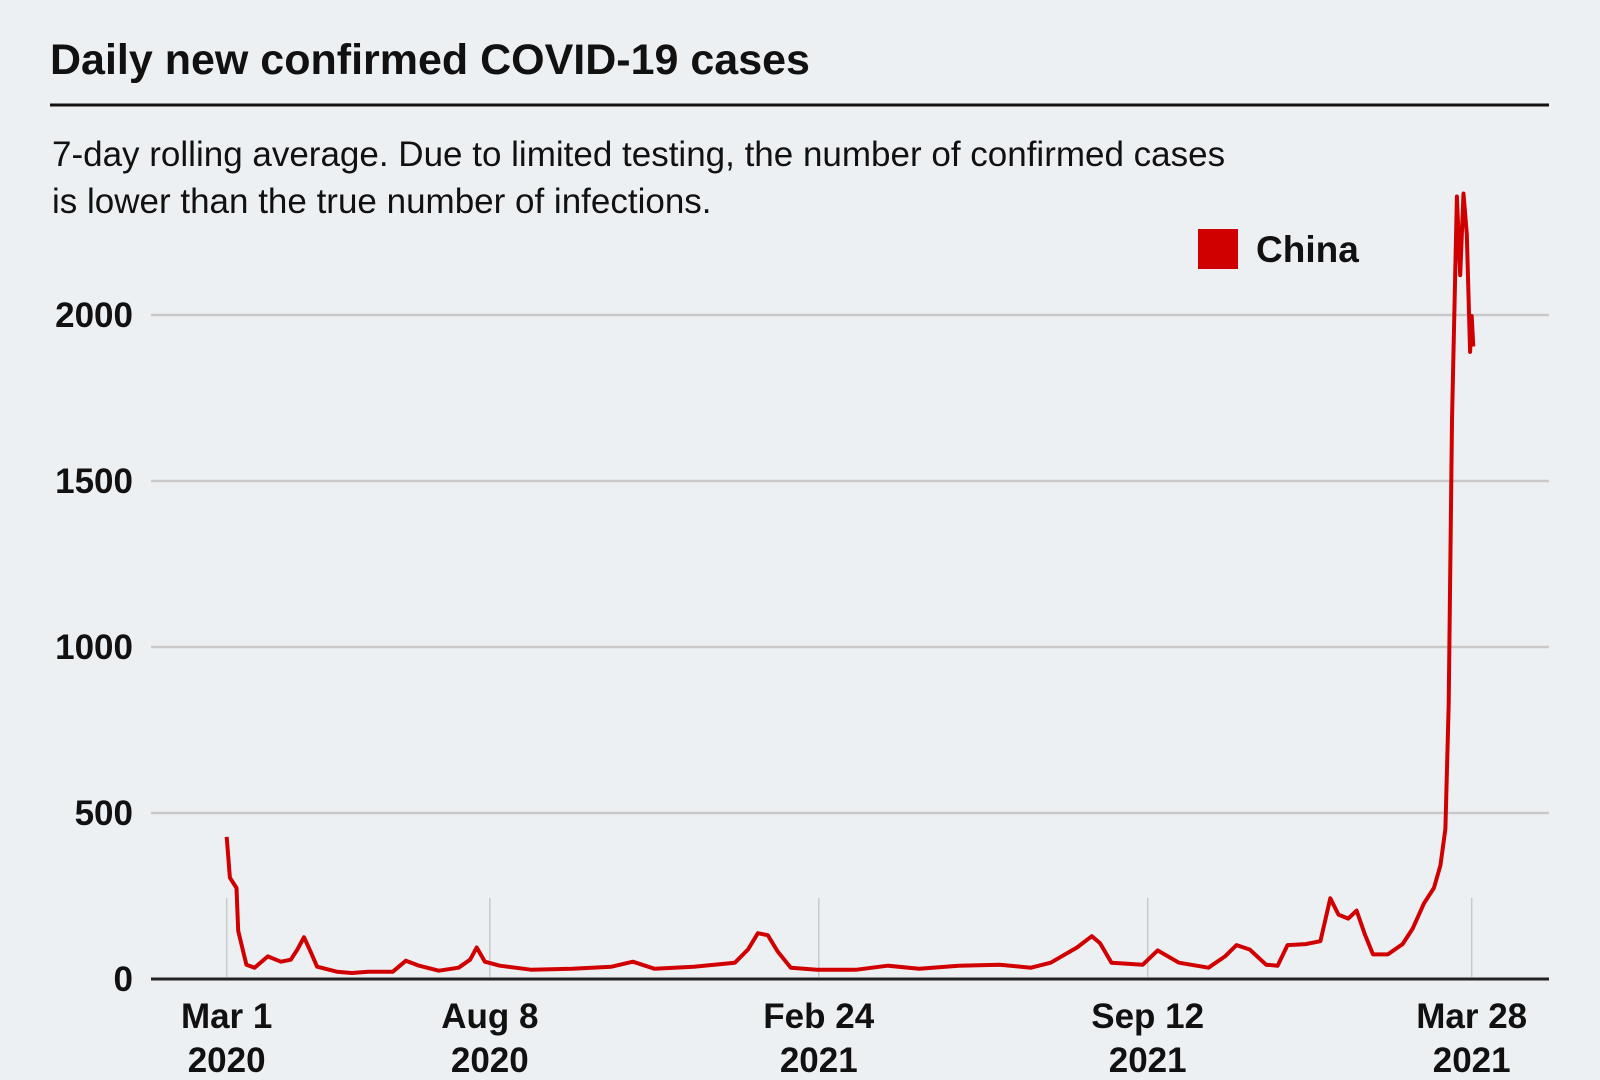 The height and width of the screenshot is (1080, 1600). Describe the element at coordinates (1471, 1038) in the screenshot. I see `x-tick-label: Mar 28 2021` at that location.